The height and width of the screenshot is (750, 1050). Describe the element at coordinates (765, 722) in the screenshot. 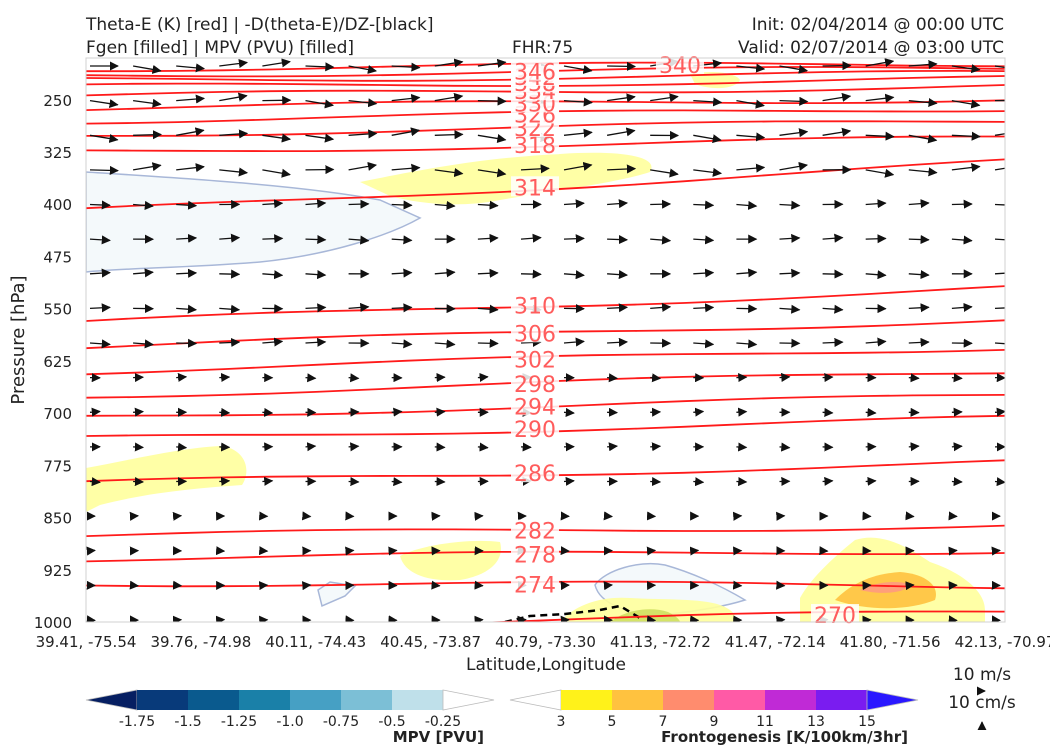

I see `fgen-colorbar-tick: 11` at that location.